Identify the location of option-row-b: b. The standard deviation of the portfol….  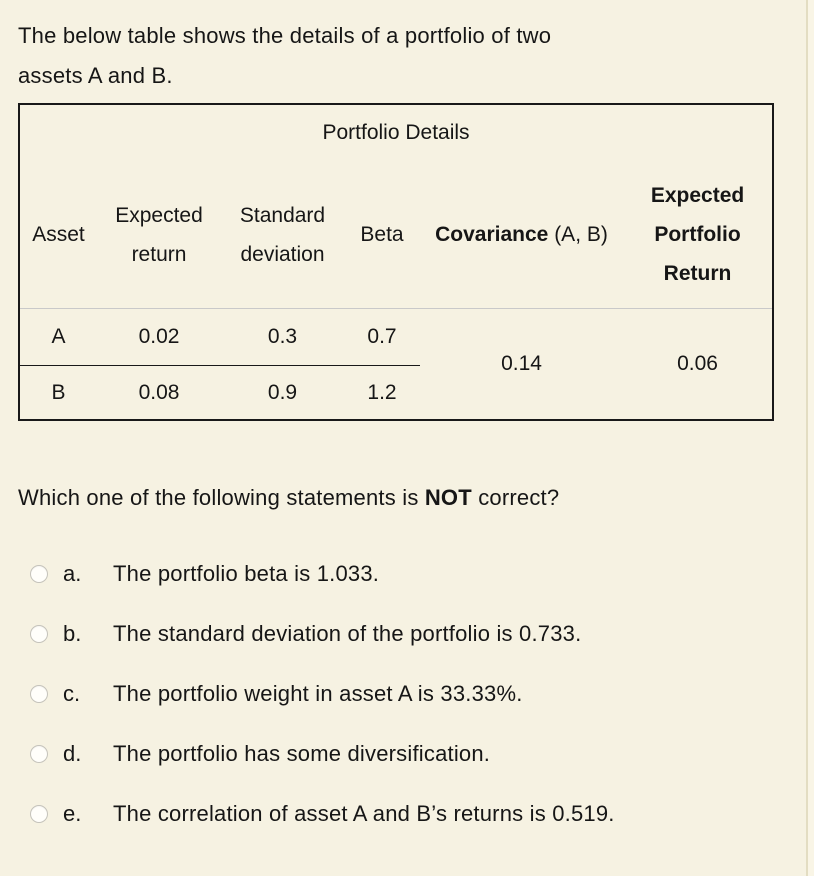
(395, 634).